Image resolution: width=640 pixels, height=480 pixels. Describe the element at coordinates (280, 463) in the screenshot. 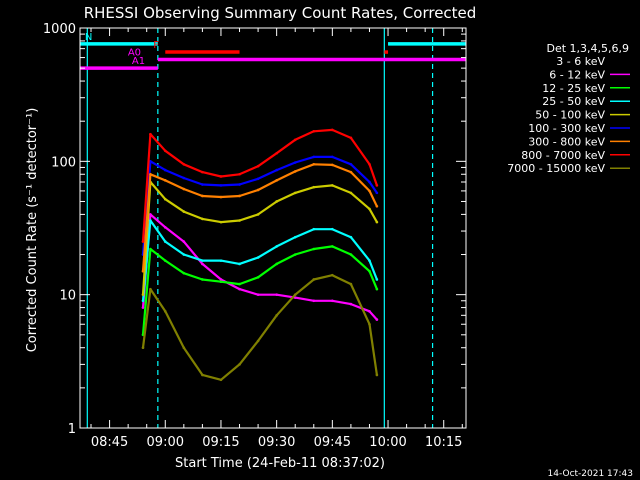

I see `x-axis-label: Start Time (24-Feb-11 08:37:02)` at that location.